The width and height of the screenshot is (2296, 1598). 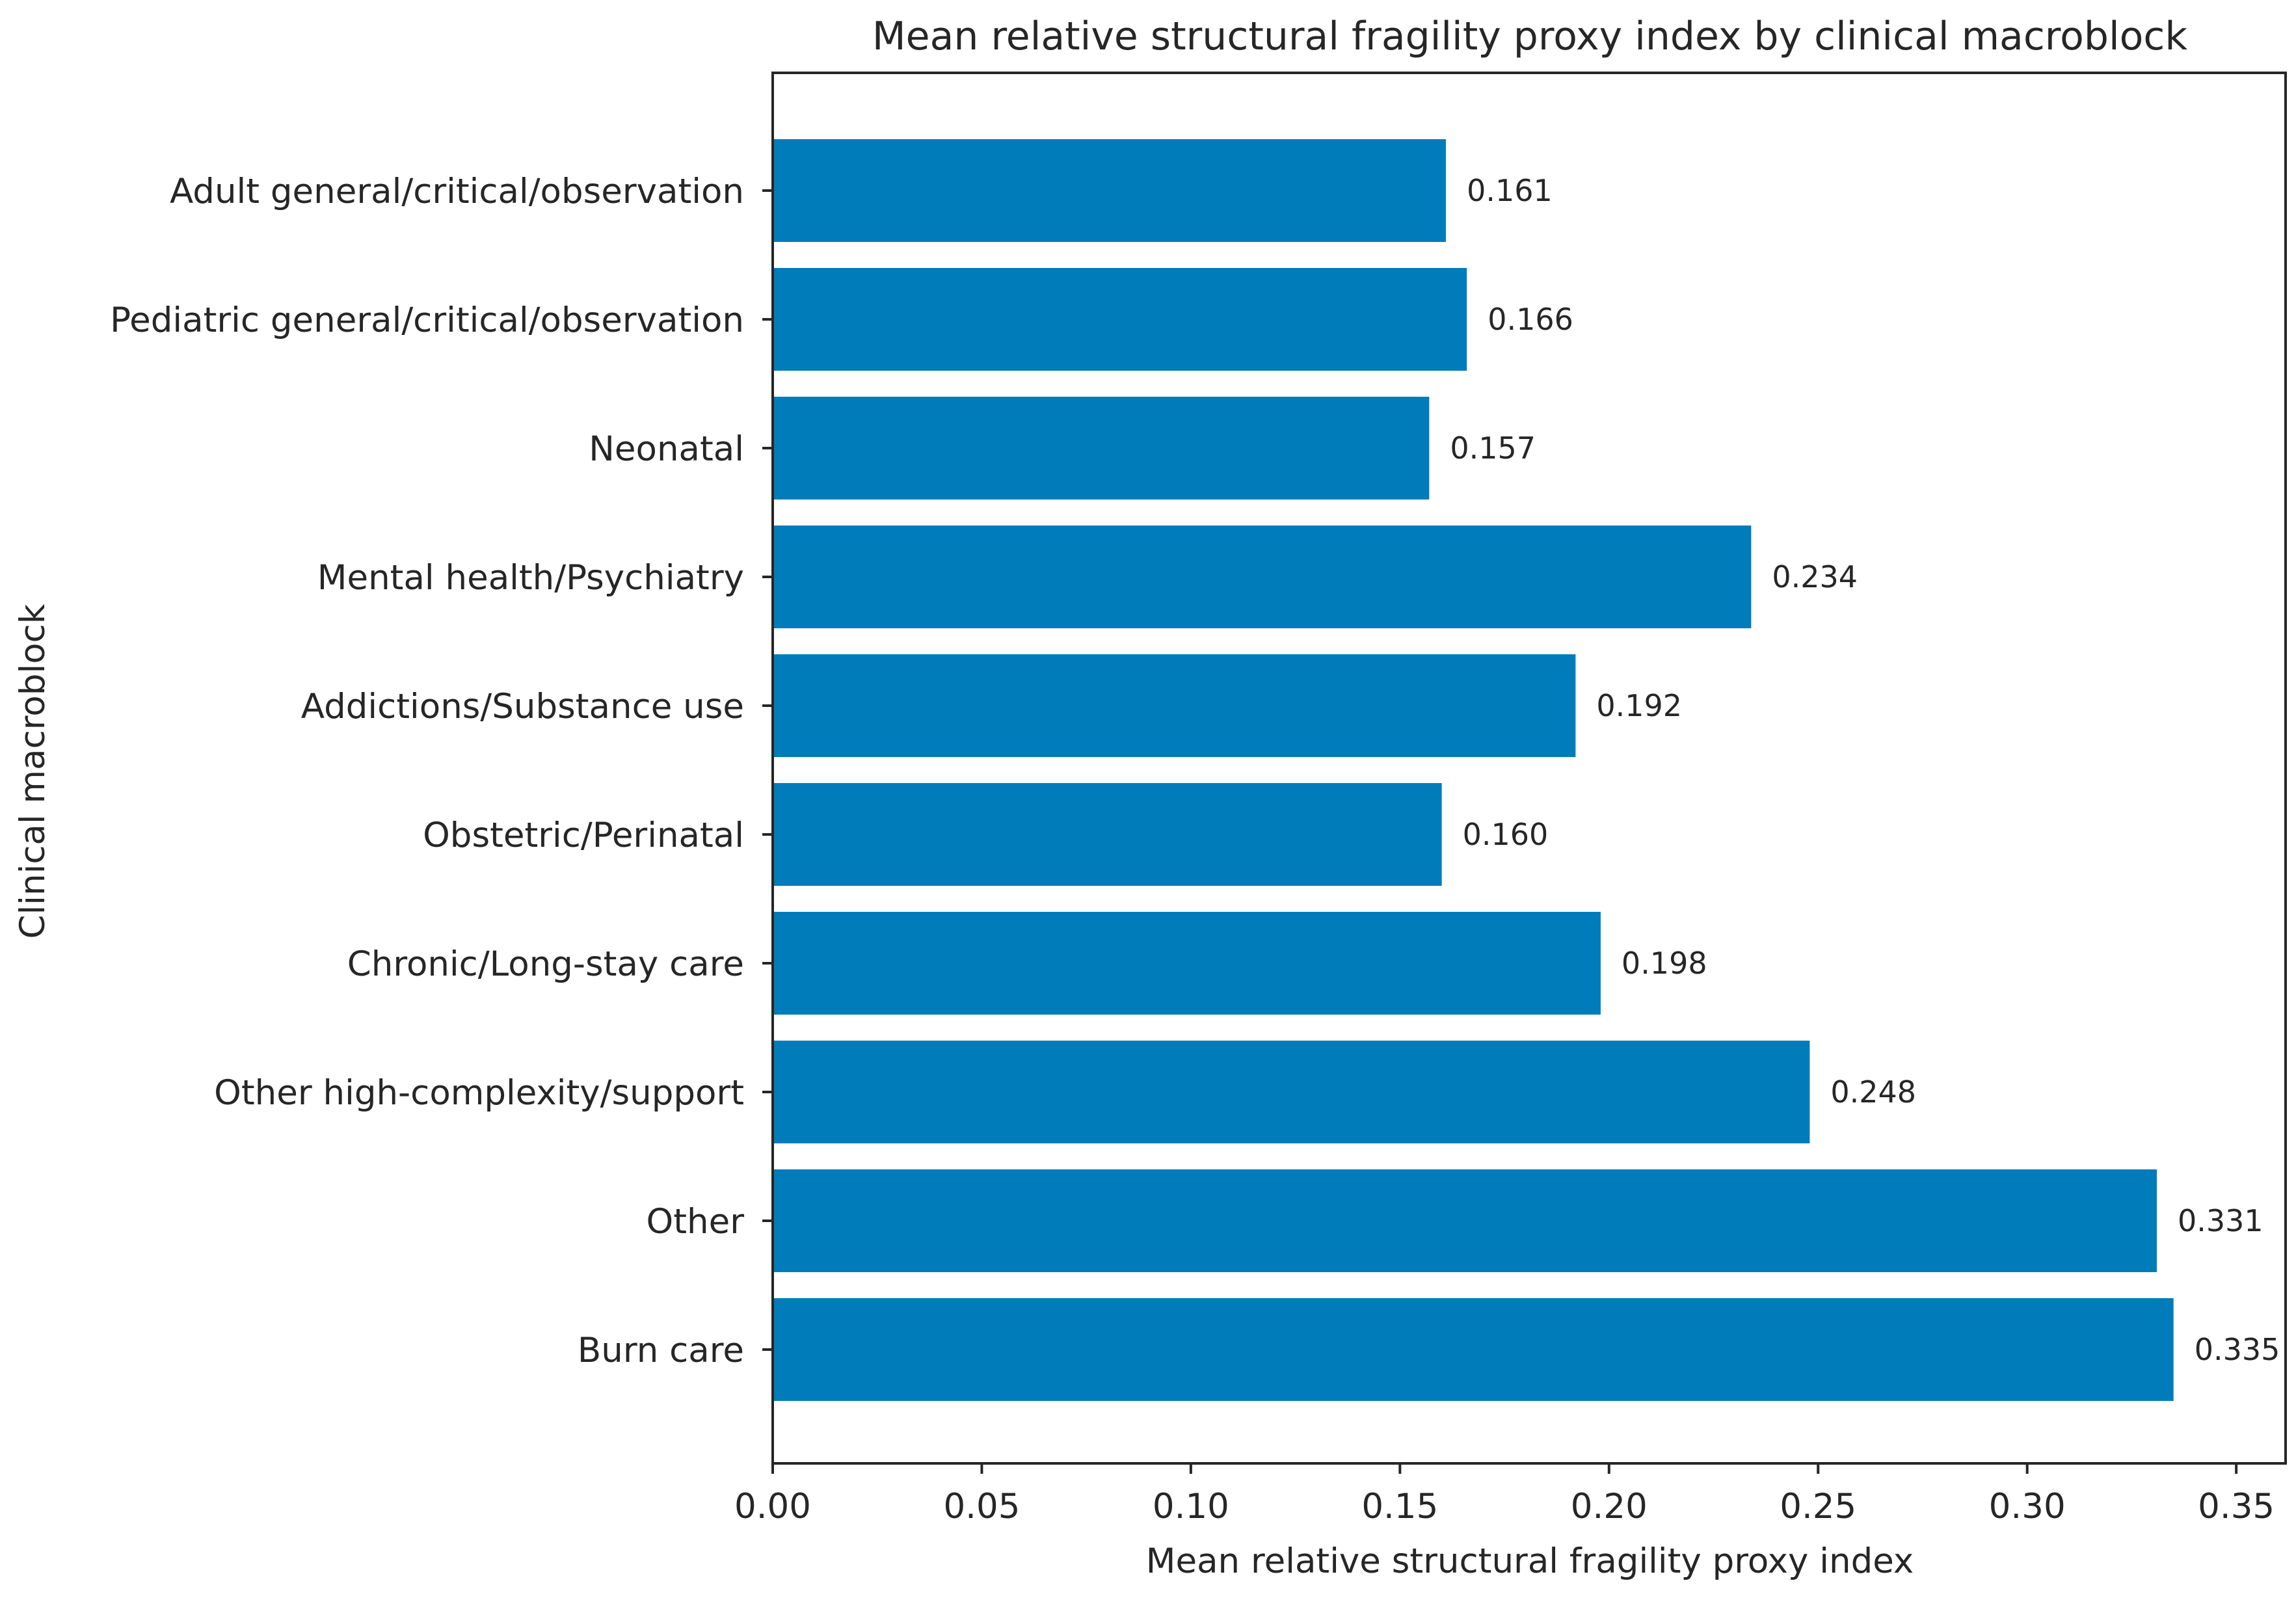 I want to click on y-tick-label: Obstetric/Perinatal, so click(x=583, y=835).